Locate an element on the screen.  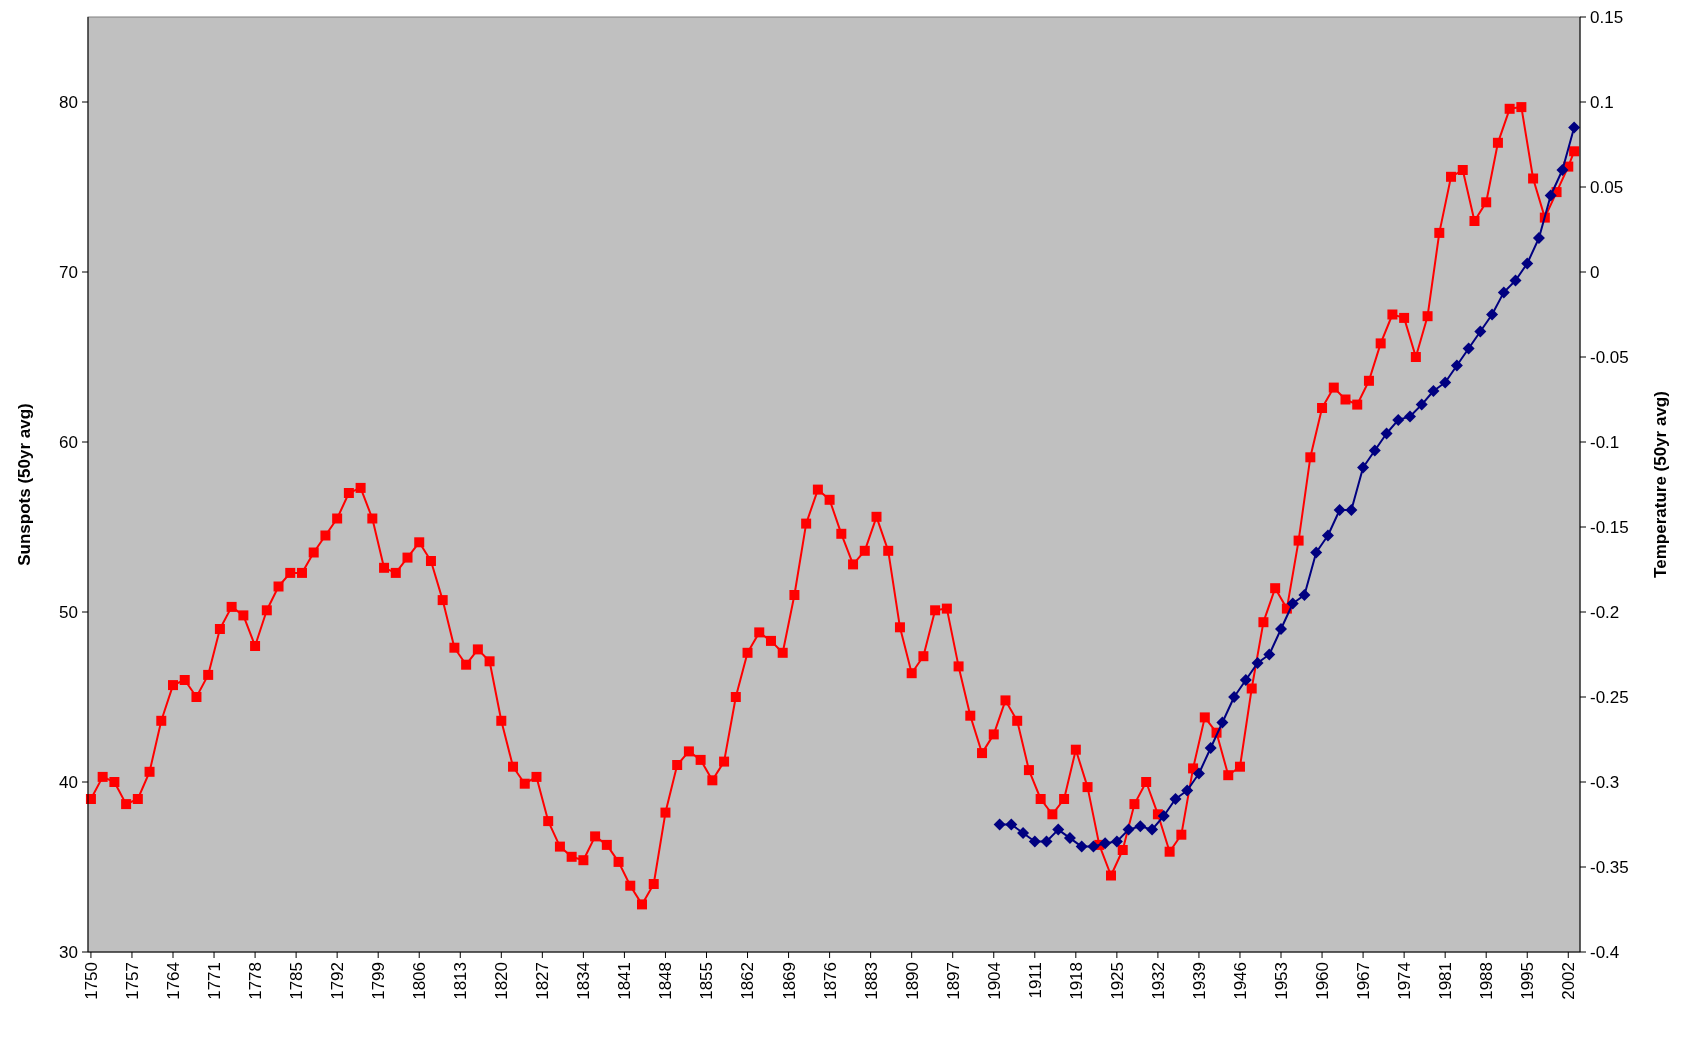
x-tick-label: 1848 is located at coordinates (666, 981).